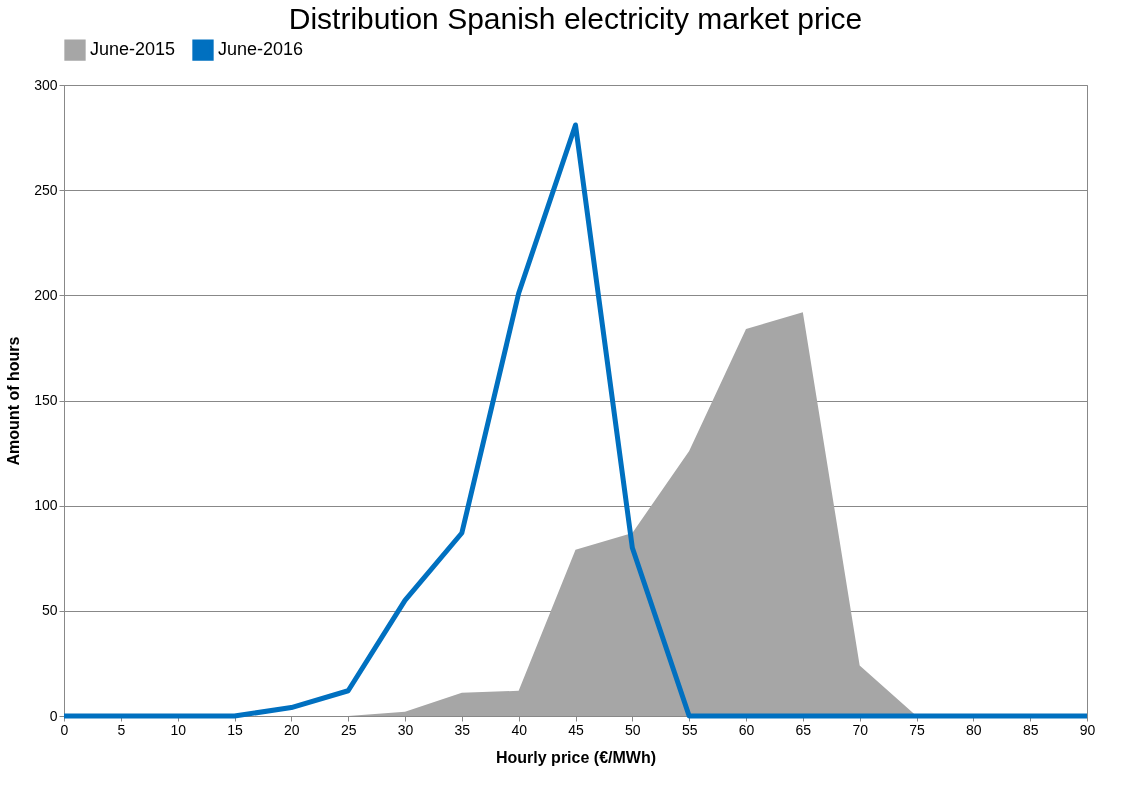 The image size is (1129, 791). Describe the element at coordinates (462, 729) in the screenshot. I see `x-tick-label: 35` at that location.